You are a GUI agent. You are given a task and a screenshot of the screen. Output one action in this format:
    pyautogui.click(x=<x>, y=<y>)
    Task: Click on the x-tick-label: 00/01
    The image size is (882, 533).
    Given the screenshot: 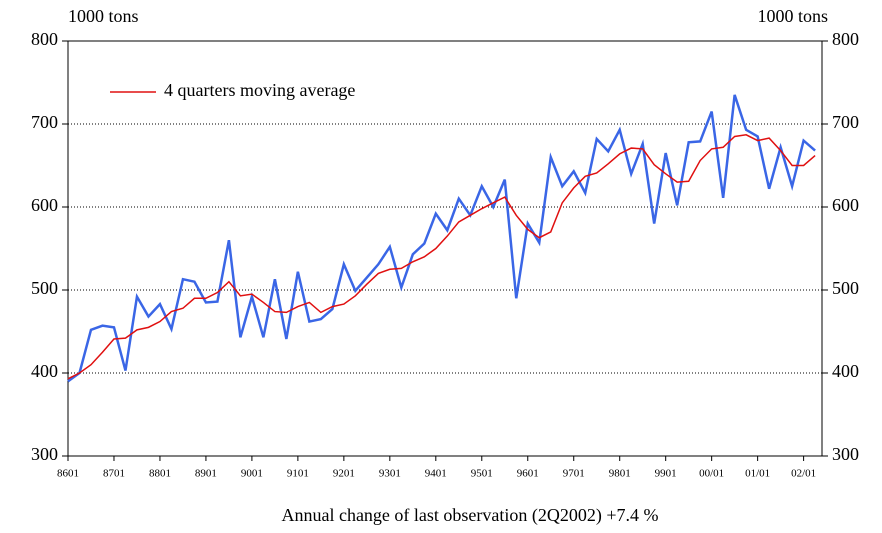 What is the action you would take?
    pyautogui.click(x=711, y=474)
    